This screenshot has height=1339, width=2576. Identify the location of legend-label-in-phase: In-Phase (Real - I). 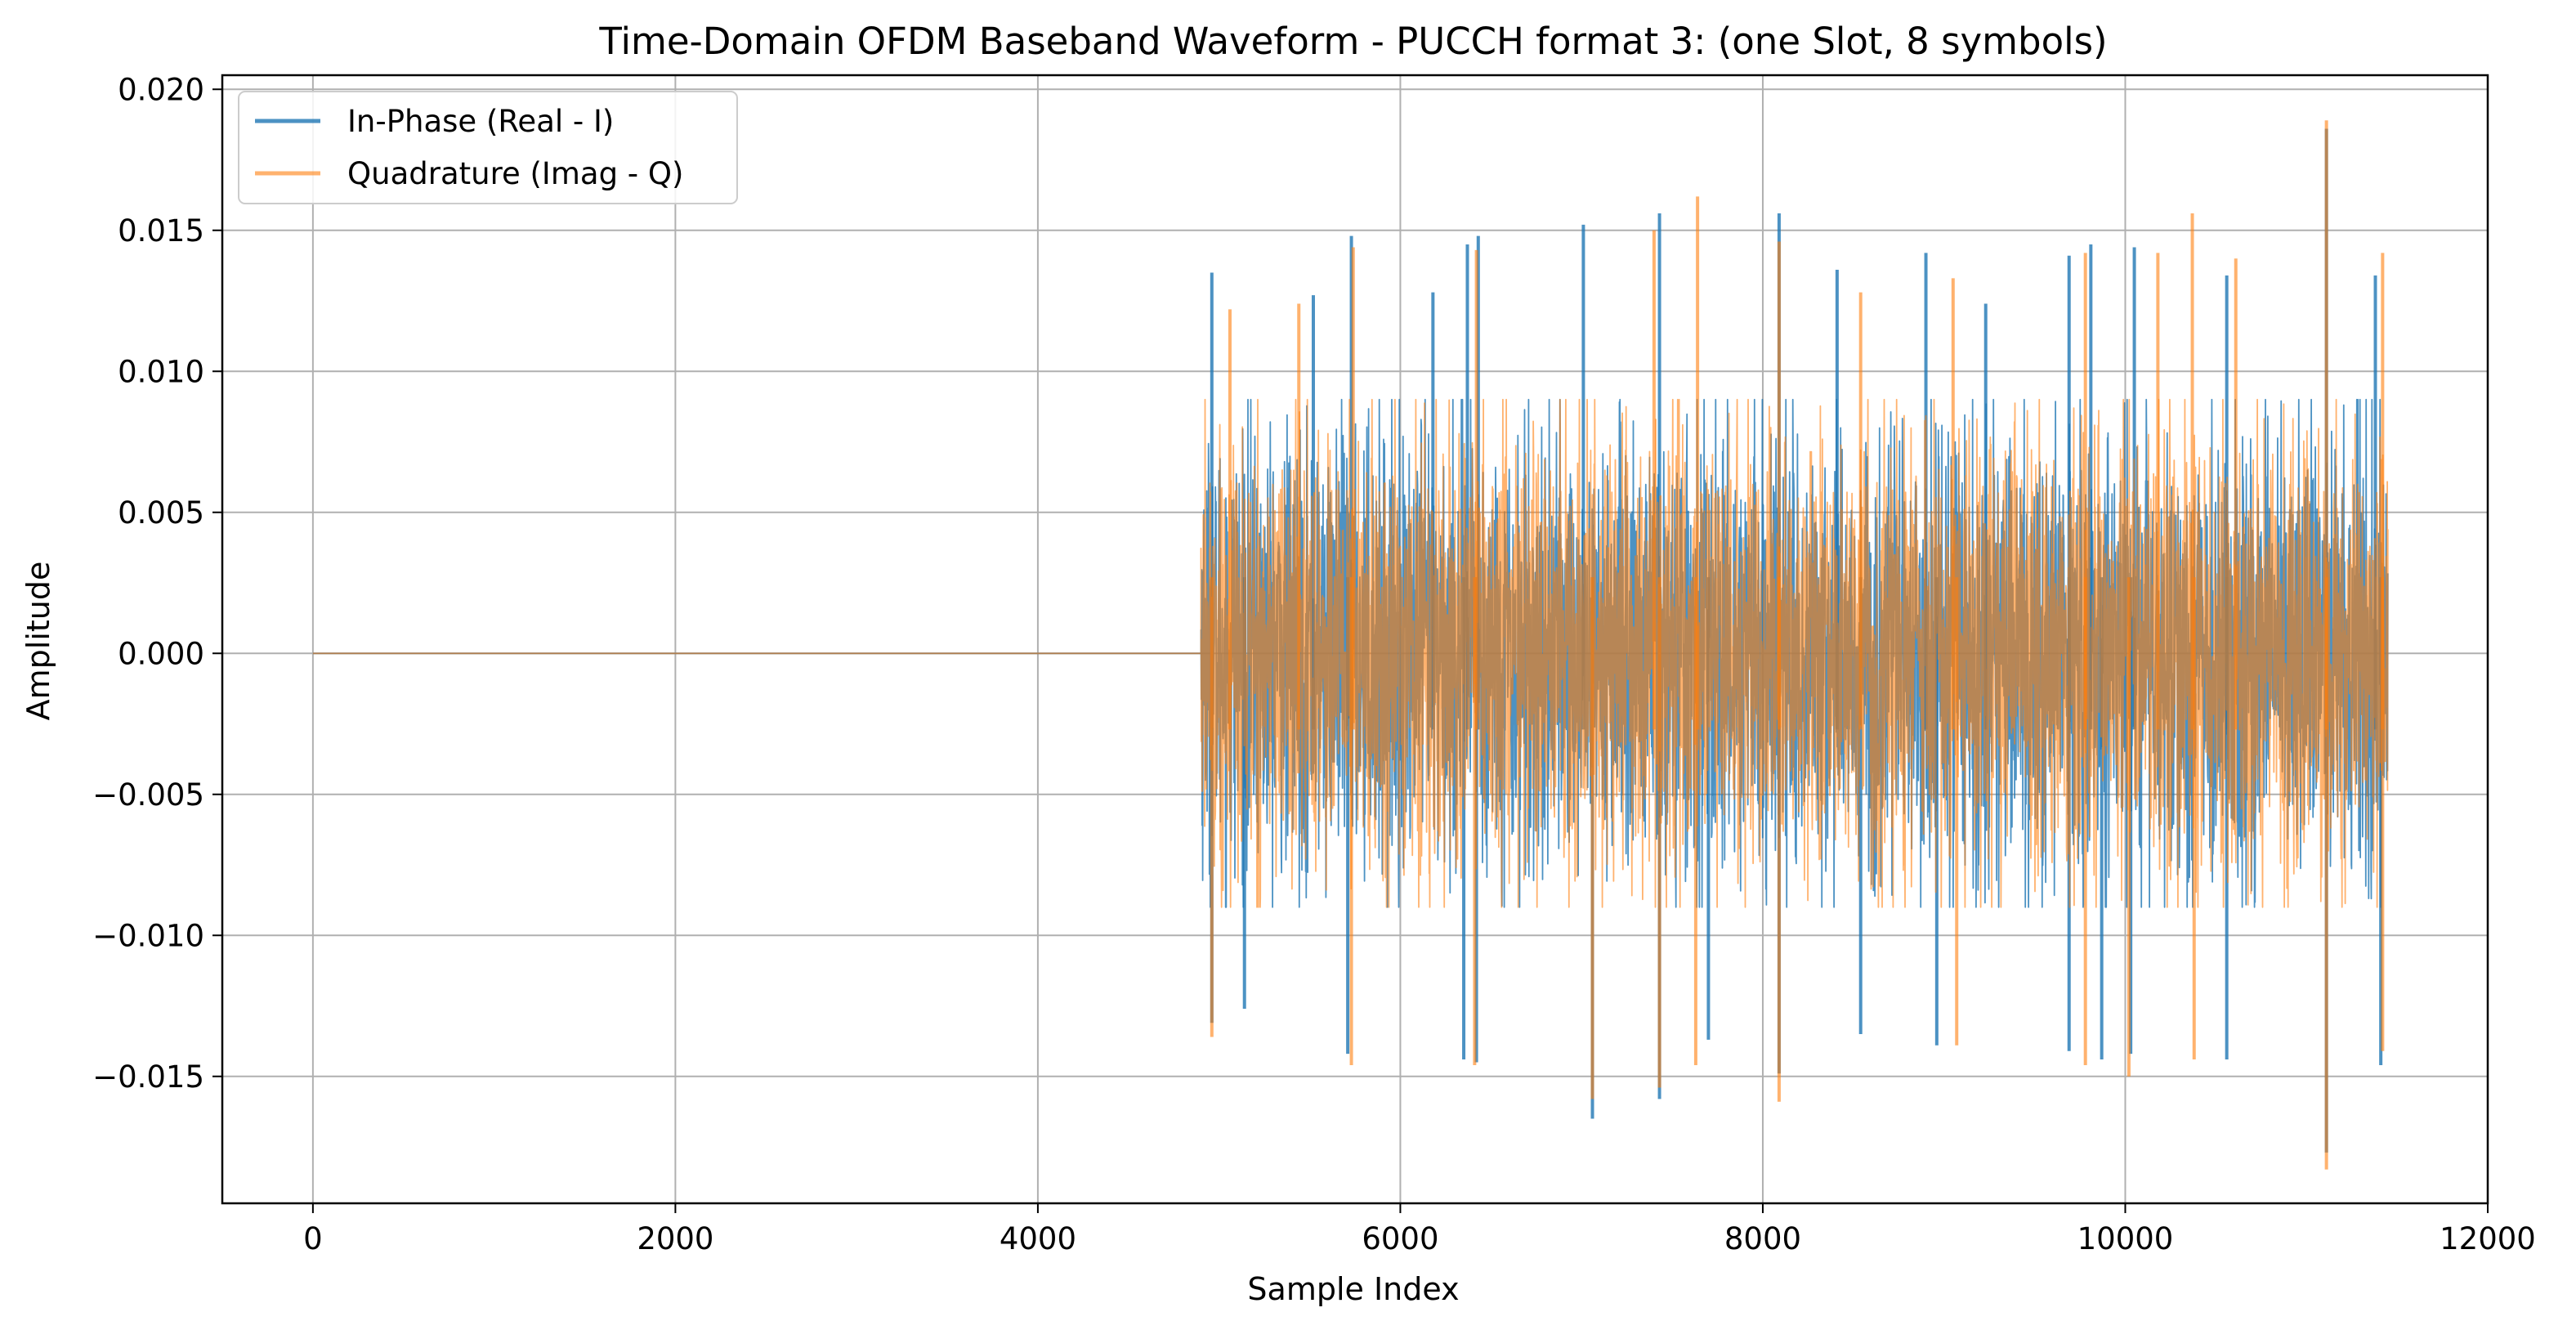
(480, 121).